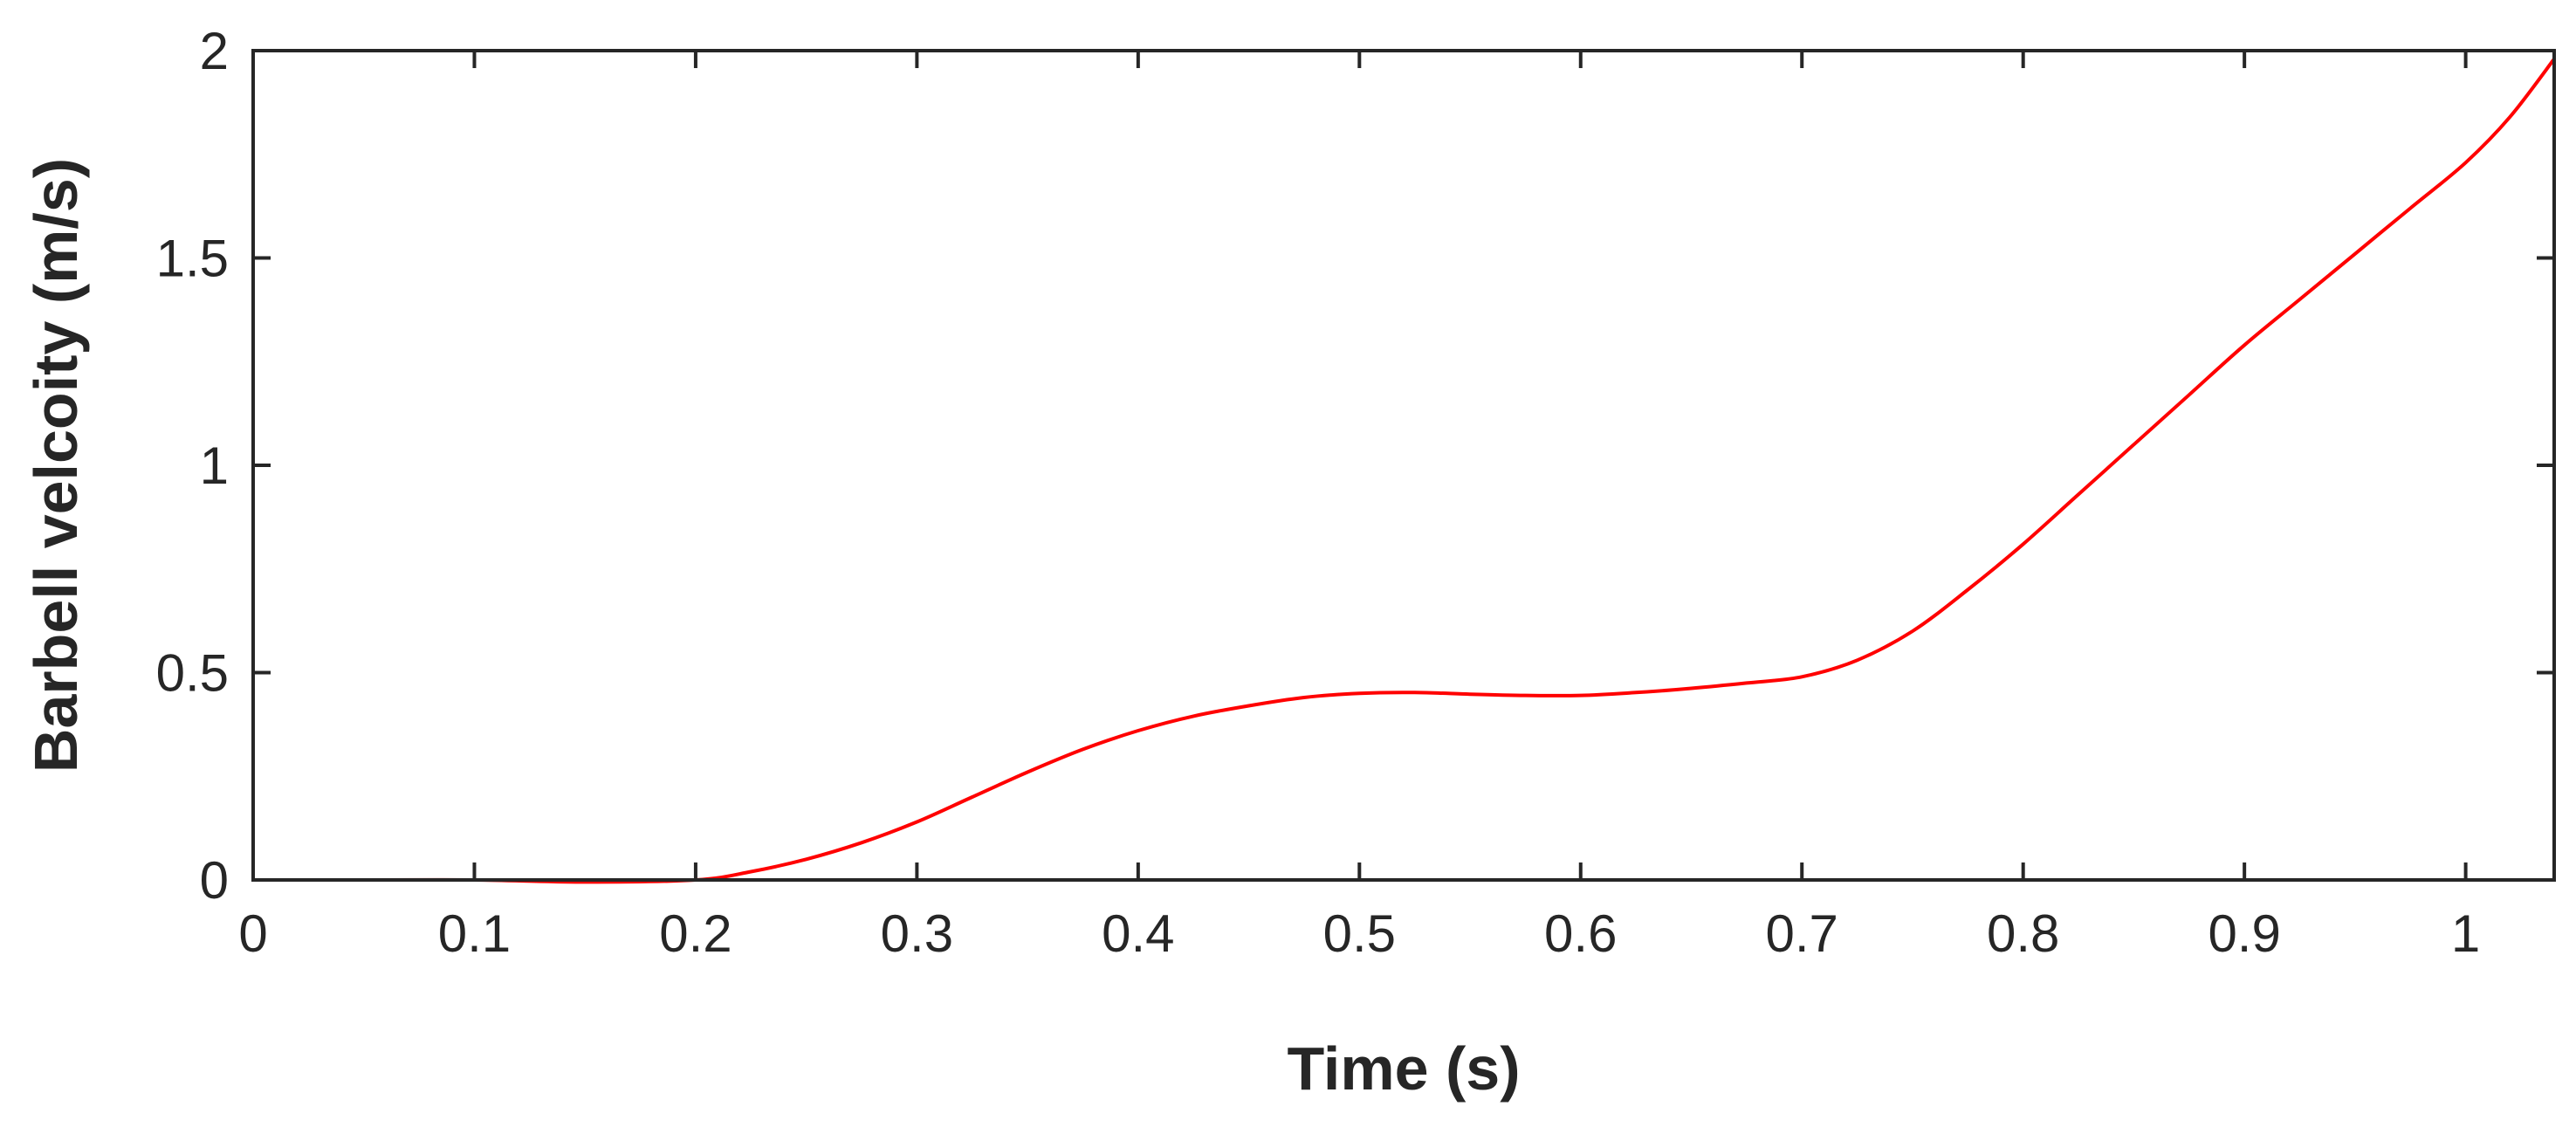  Describe the element at coordinates (1138, 934) in the screenshot. I see `x-tick-label: 0.4` at that location.